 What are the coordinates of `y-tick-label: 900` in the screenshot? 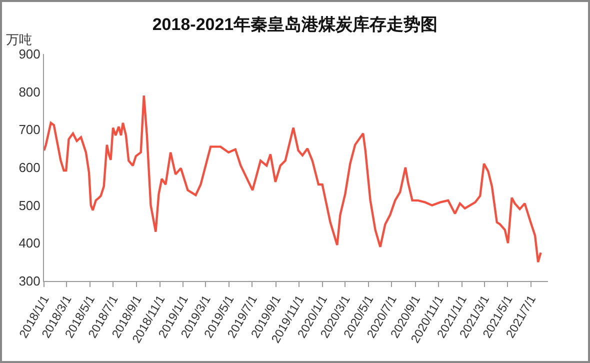 It's located at (29, 54).